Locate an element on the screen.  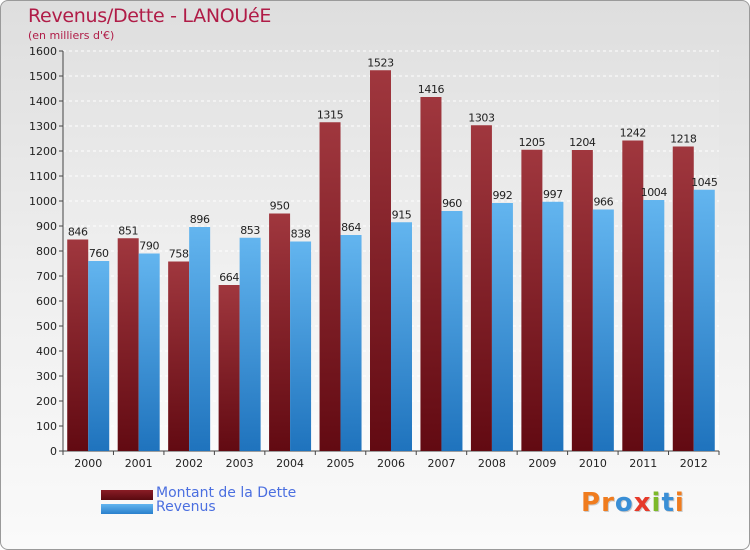
legend-label-revenus: Revenus is located at coordinates (186, 507).